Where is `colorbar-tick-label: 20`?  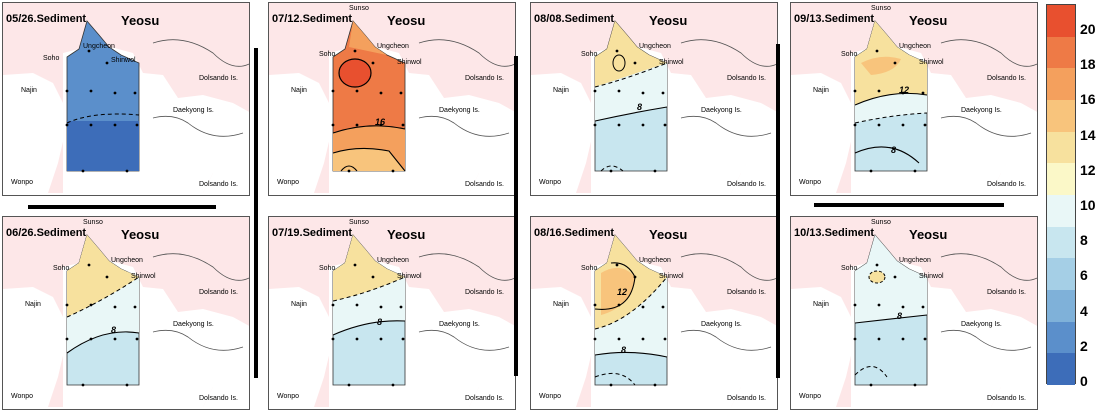 colorbar-tick-label: 20 is located at coordinates (1088, 29).